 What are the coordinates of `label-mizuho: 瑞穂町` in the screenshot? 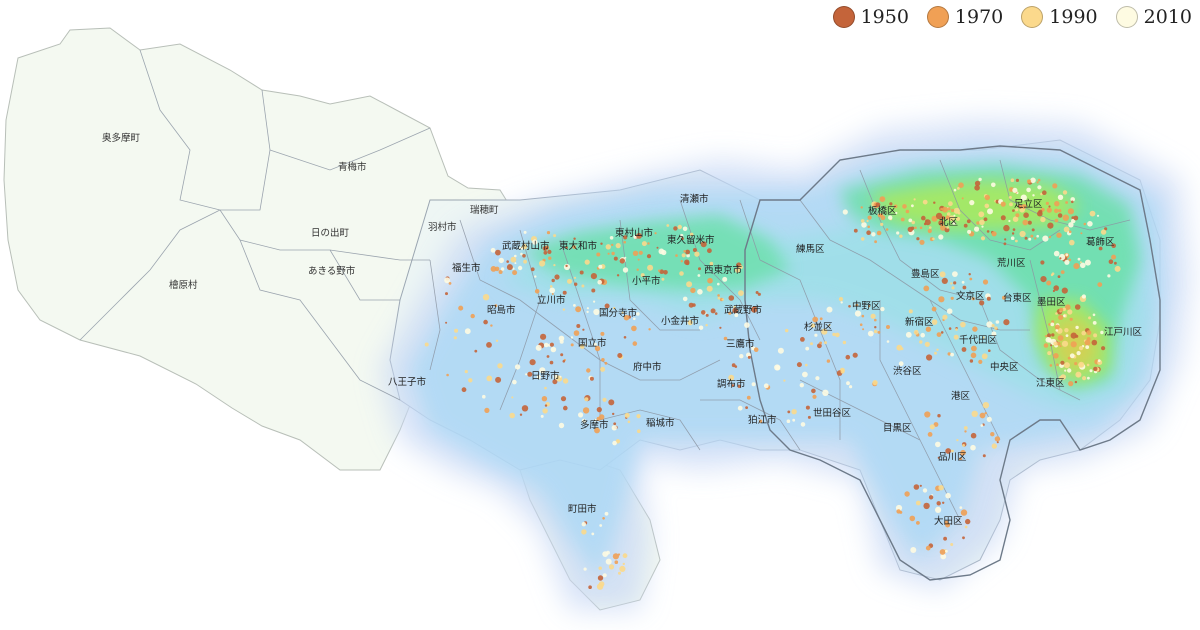 It's located at (484, 210).